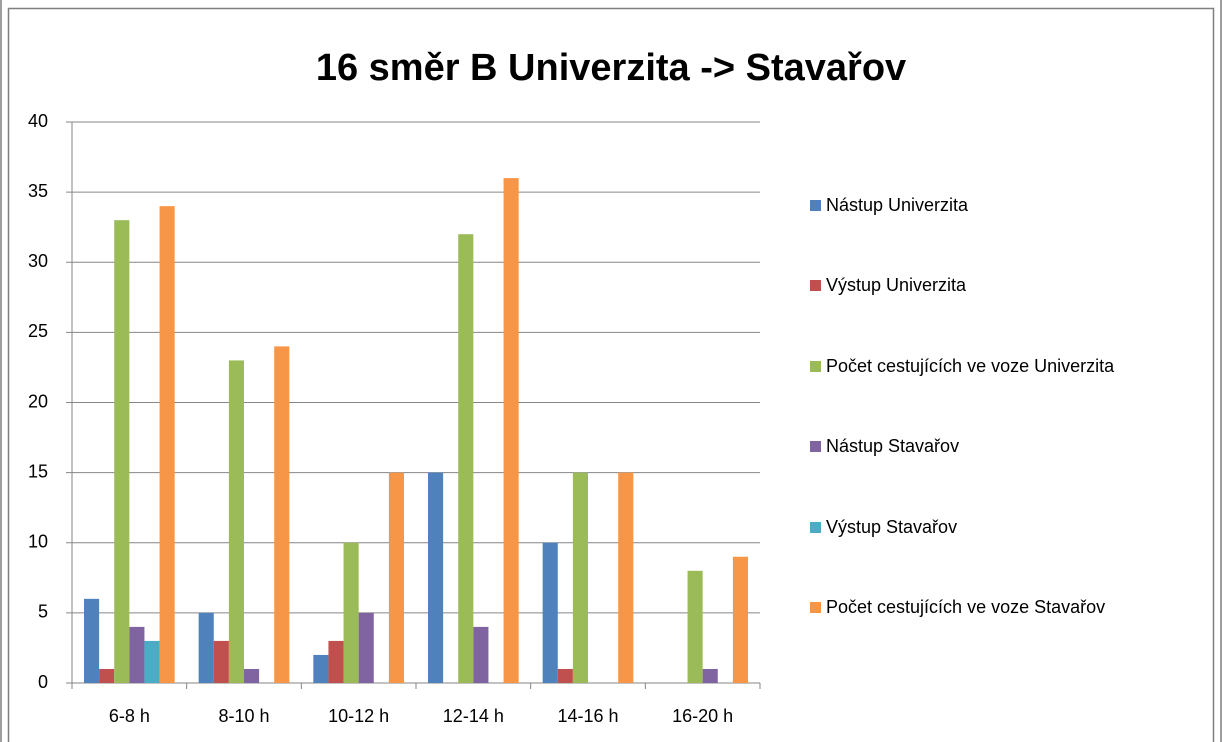  I want to click on y-tick-label: 10, so click(38, 542).